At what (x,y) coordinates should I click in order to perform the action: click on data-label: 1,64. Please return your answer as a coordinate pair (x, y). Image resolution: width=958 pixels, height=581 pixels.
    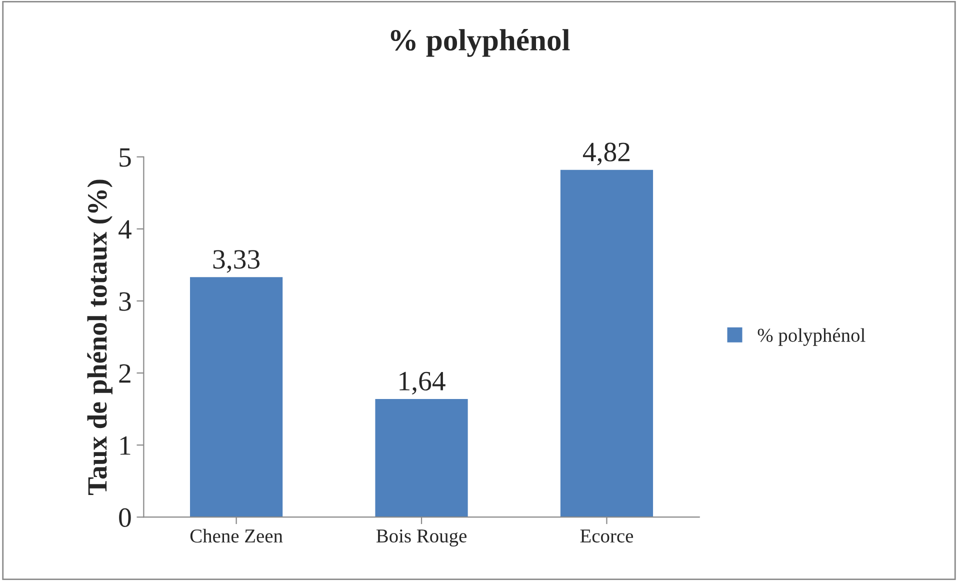
    Looking at the image, I should click on (423, 383).